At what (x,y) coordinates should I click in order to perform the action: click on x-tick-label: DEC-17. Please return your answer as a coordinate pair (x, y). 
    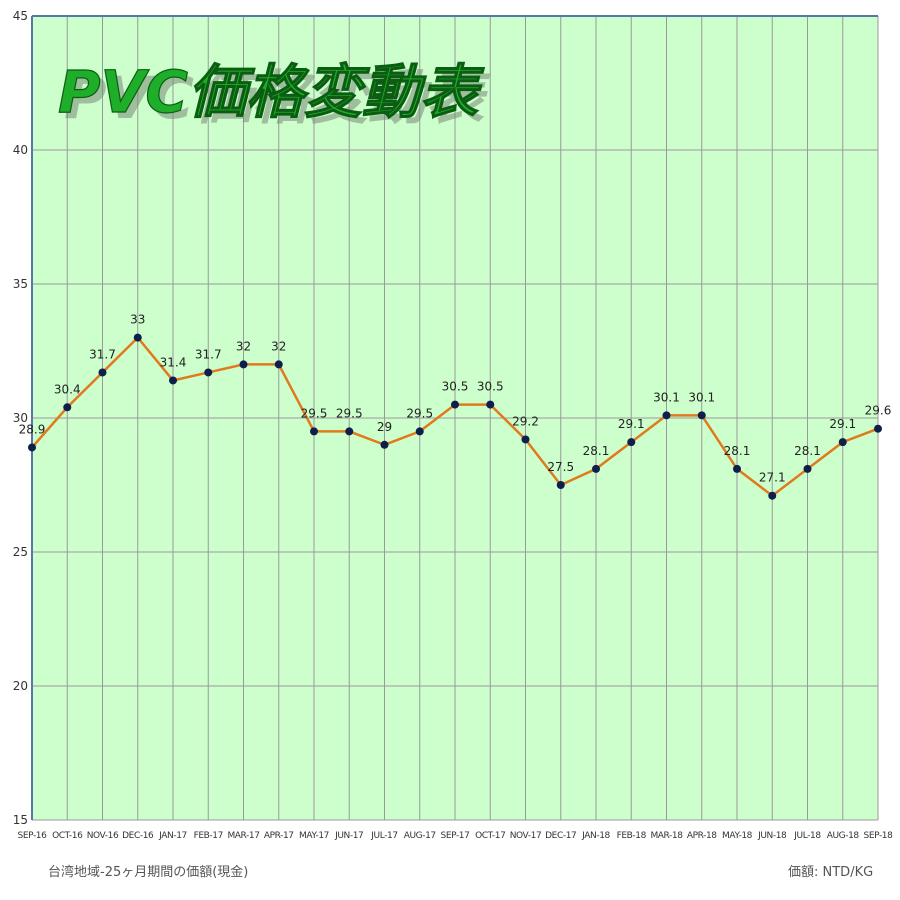
    Looking at the image, I should click on (560, 836).